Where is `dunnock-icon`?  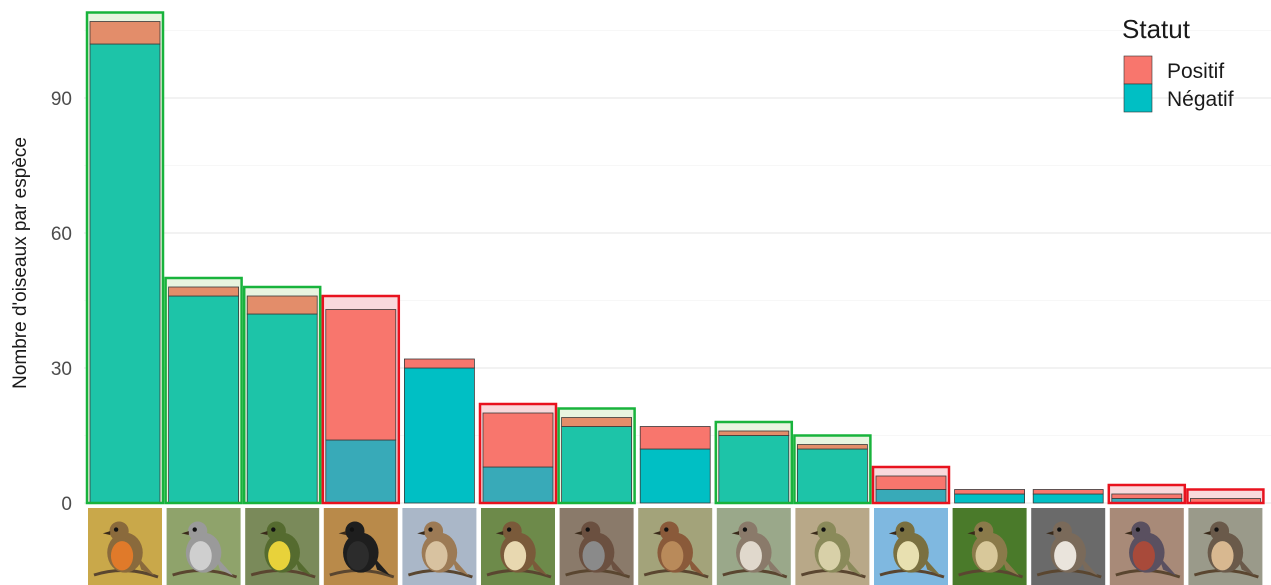
dunnock-icon is located at coordinates (596, 546).